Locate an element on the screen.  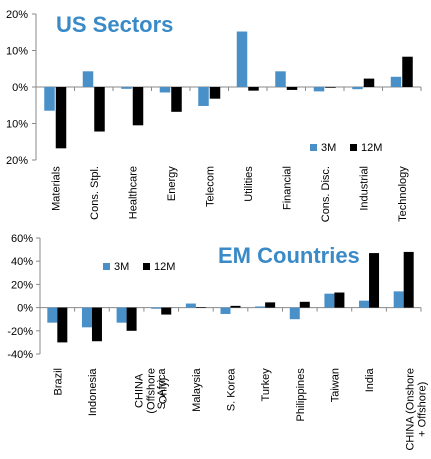
x-tick-label: Turkey is located at coordinates (266, 385).